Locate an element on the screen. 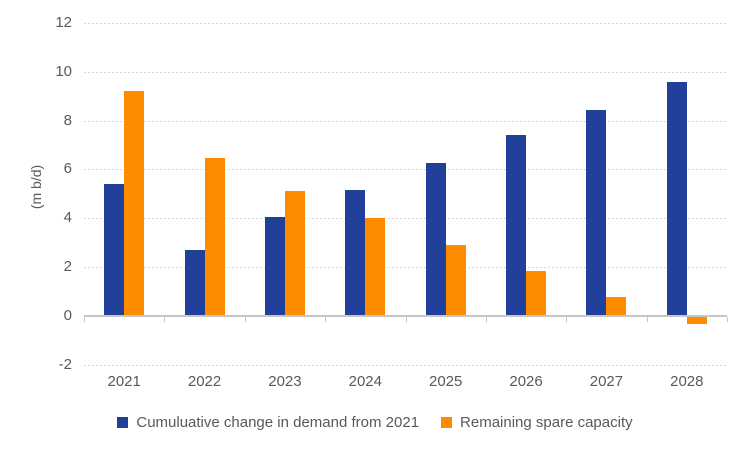 The image size is (750, 450). bar-2024-series1 is located at coordinates (375, 267).